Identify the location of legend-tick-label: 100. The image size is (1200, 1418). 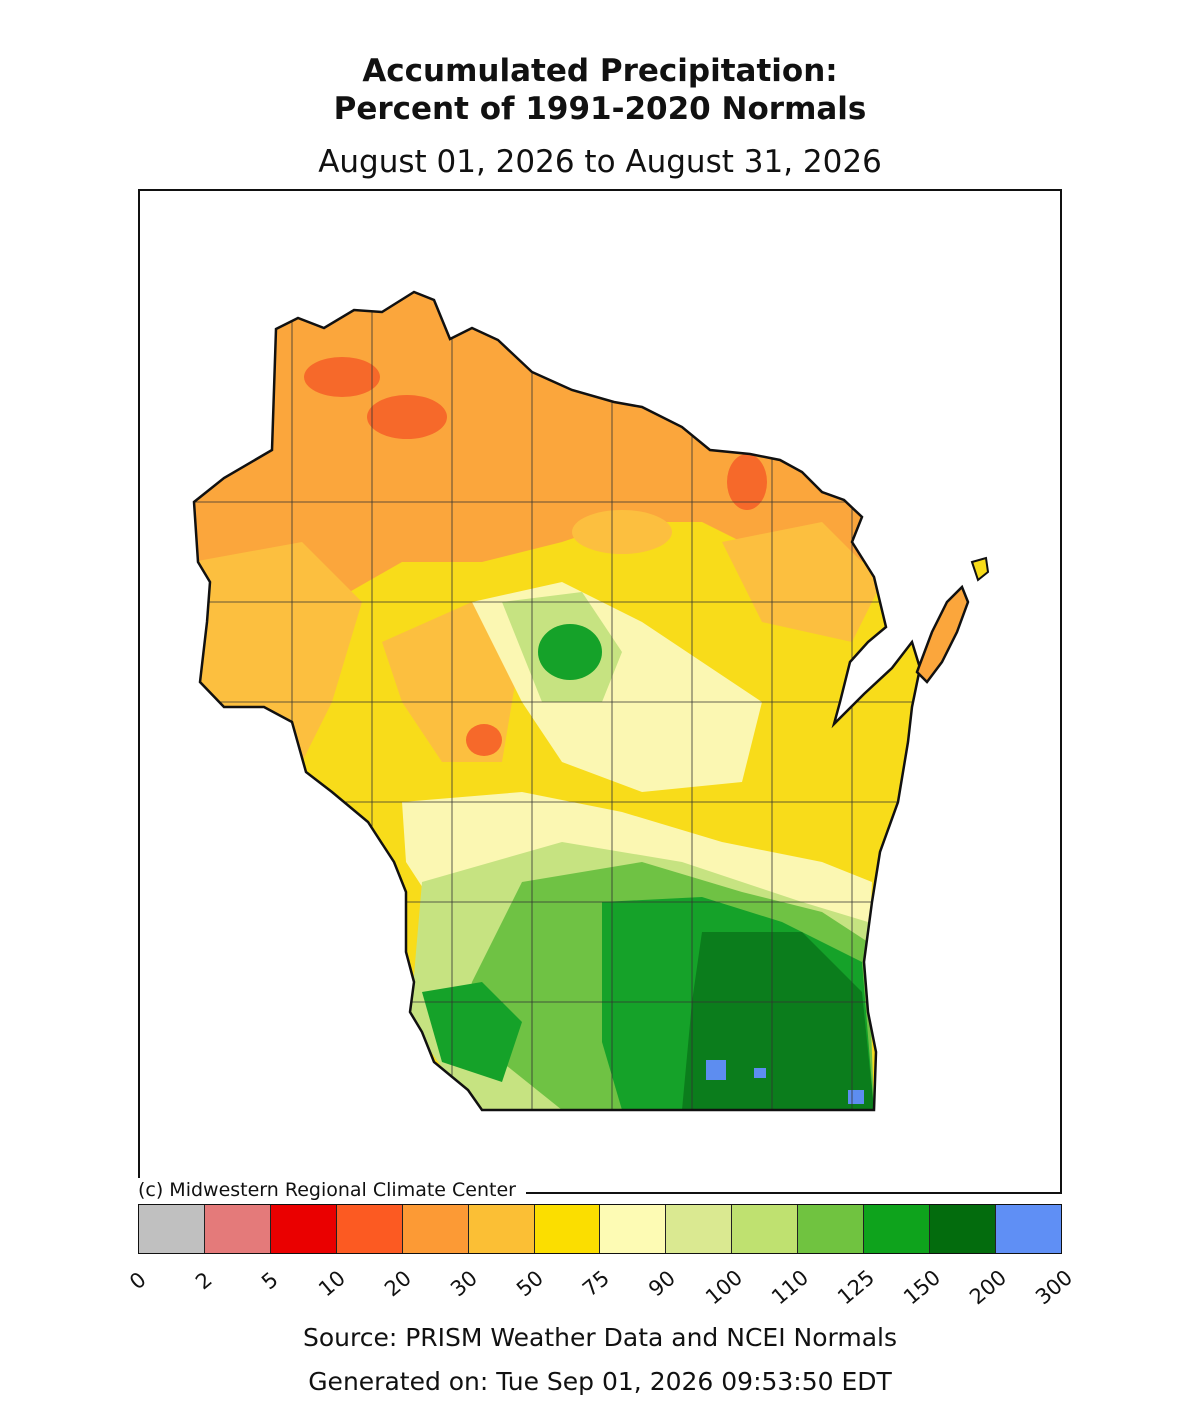
(724, 1287).